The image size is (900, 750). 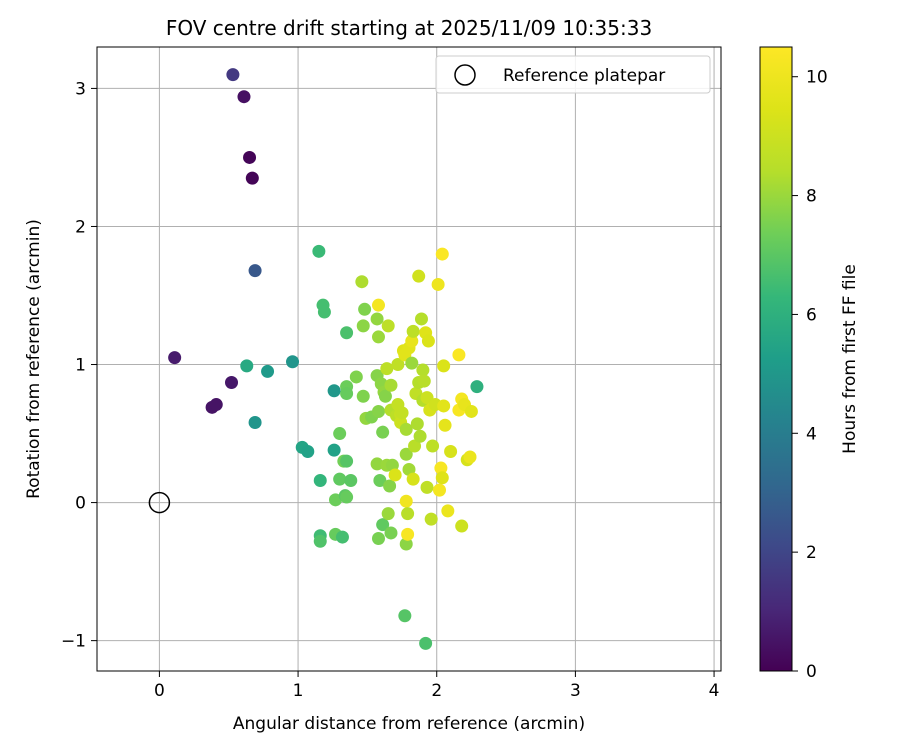 What do you see at coordinates (80, 227) in the screenshot?
I see `y-tick-label: 2` at bounding box center [80, 227].